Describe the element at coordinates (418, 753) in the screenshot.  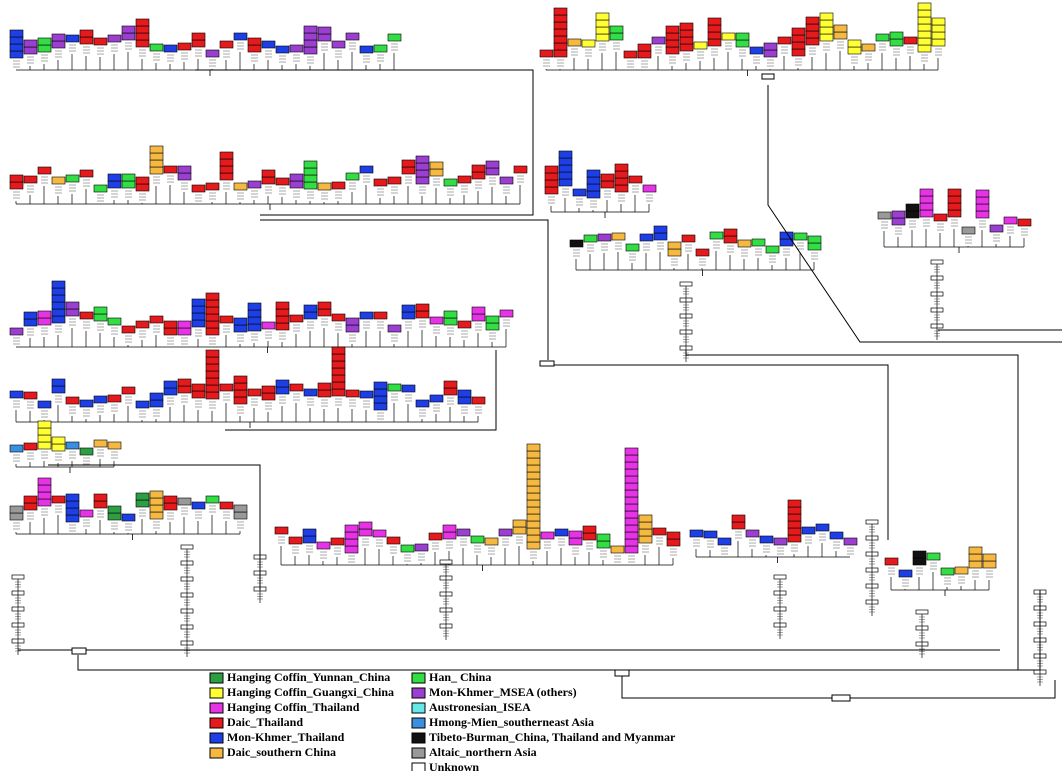
I see `legend-swatch` at that location.